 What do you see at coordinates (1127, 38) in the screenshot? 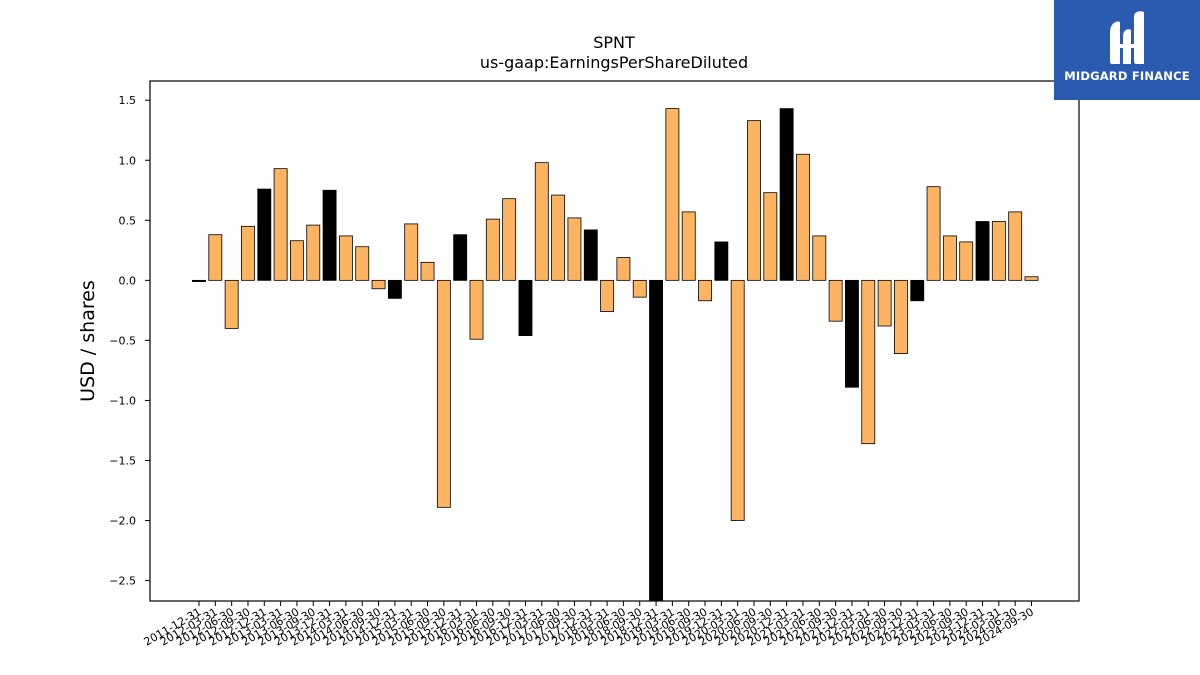
I see `midgard-logo-icon` at bounding box center [1127, 38].